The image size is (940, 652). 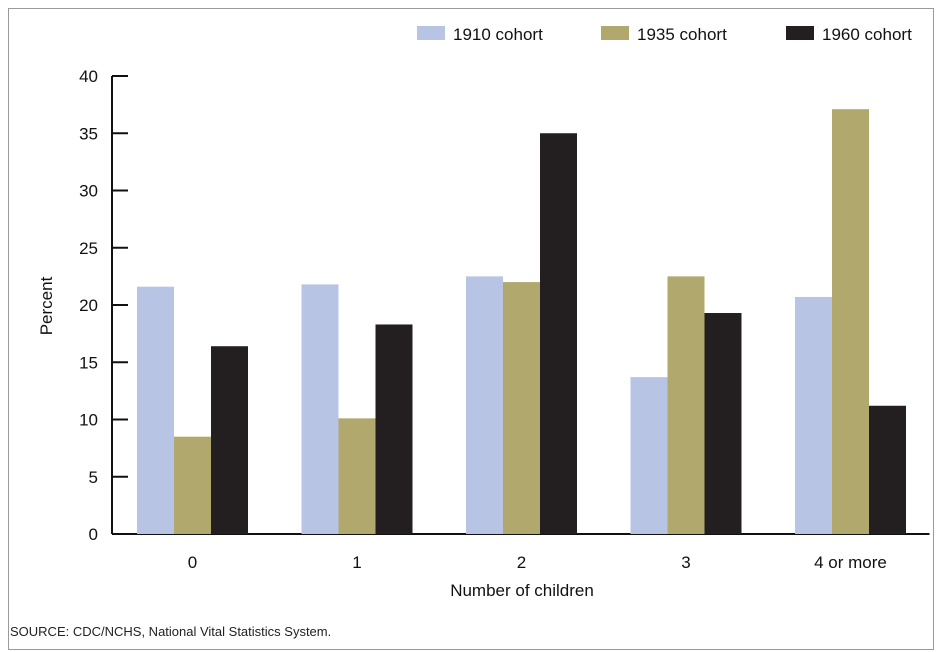 I want to click on x-tick-label: 0, so click(x=192, y=562).